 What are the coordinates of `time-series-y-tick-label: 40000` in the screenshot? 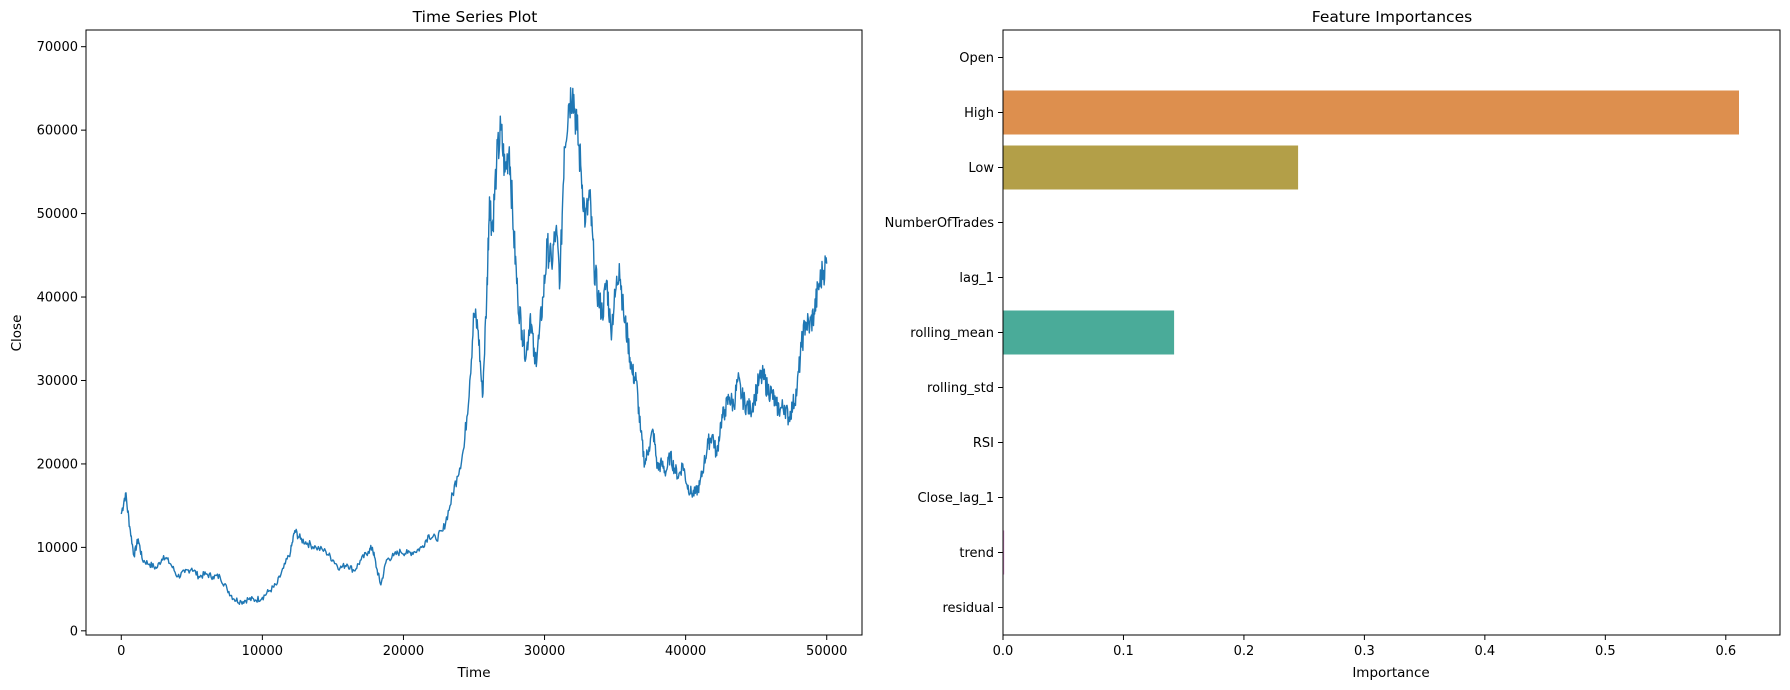 It's located at (57, 298).